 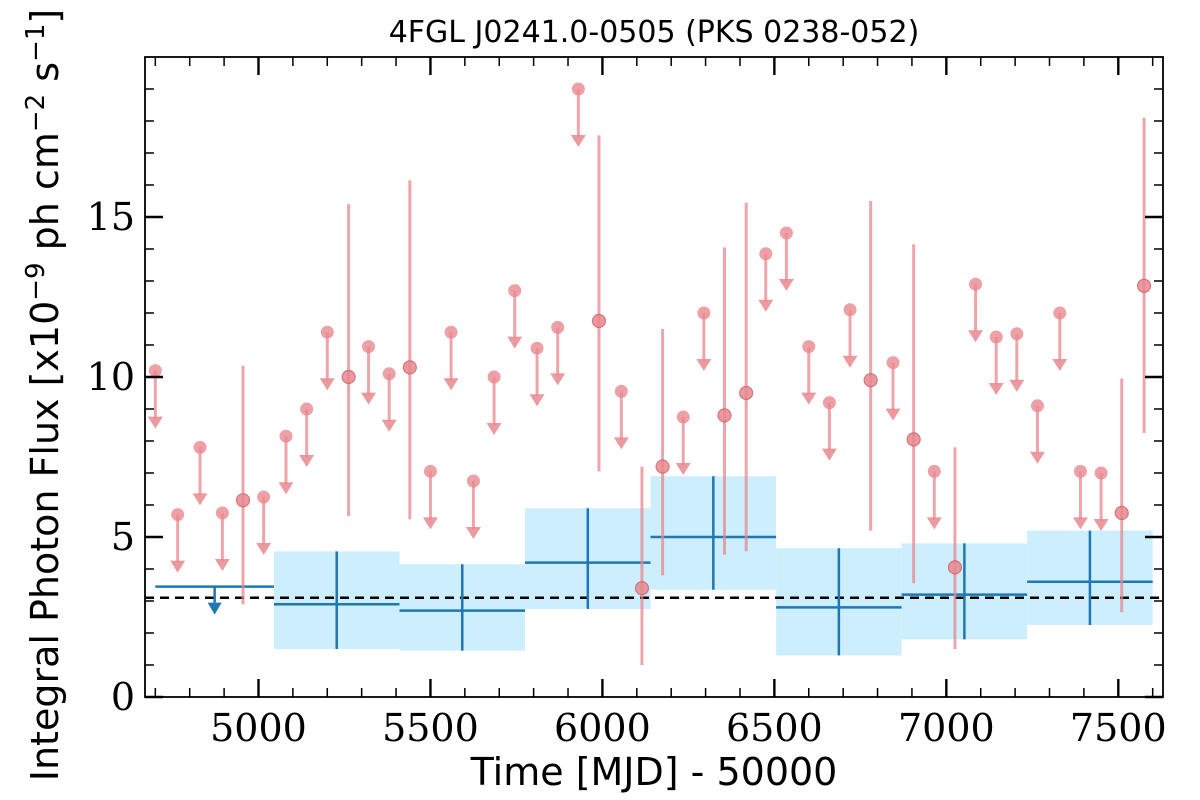 I want to click on y-axis-label: Integral Photon Flux [x10−9 ph cm−2 s−1], so click(x=44, y=395).